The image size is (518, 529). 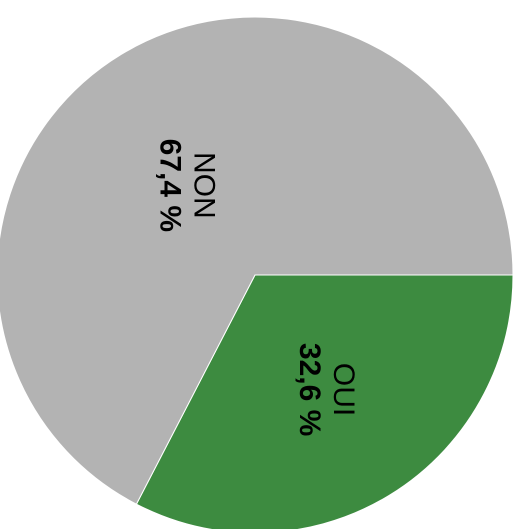 I want to click on slice-label: NON, so click(x=203, y=185).